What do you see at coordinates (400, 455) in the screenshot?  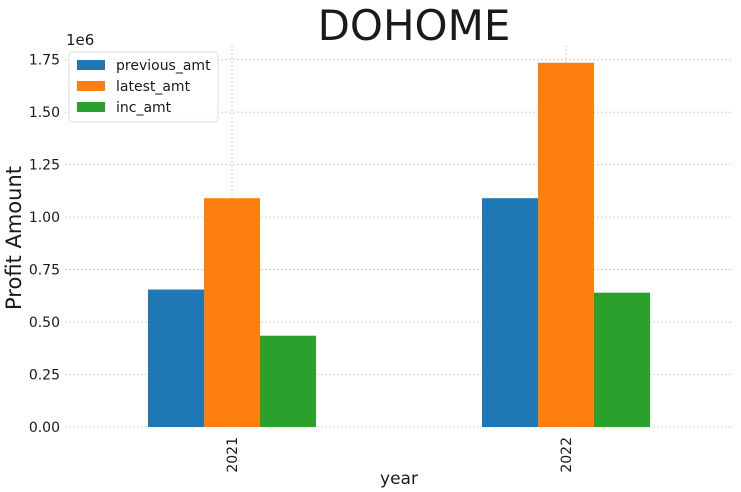 I see `x-axis-ticks: 2021 2022` at bounding box center [400, 455].